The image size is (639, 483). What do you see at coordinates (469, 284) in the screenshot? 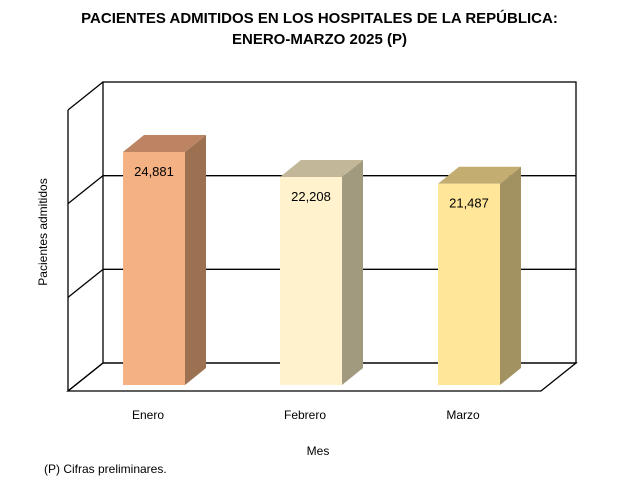
I see `bar-marzo` at bounding box center [469, 284].